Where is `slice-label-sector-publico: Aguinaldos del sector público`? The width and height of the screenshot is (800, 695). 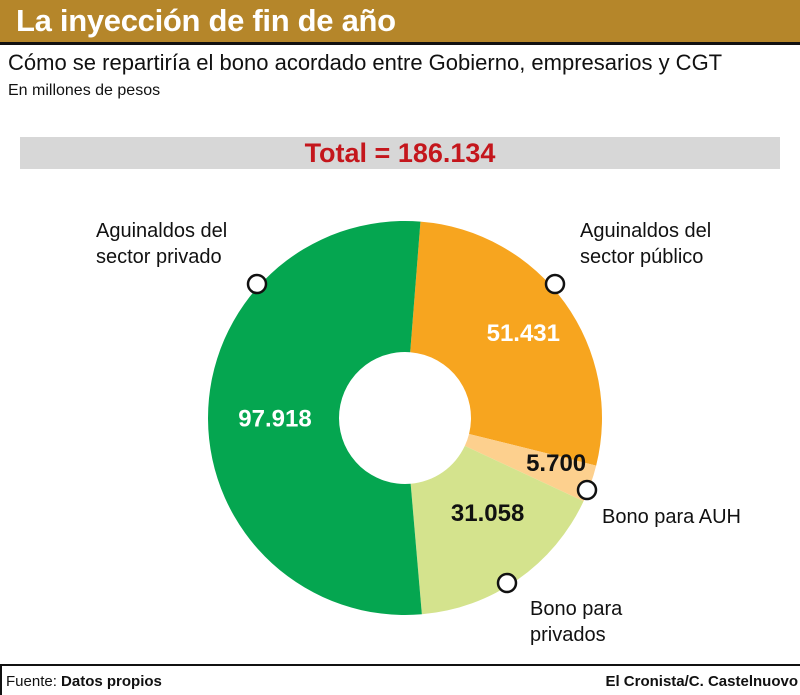
slice-label-sector-publico: Aguinaldos del sector público is located at coordinates (645, 244).